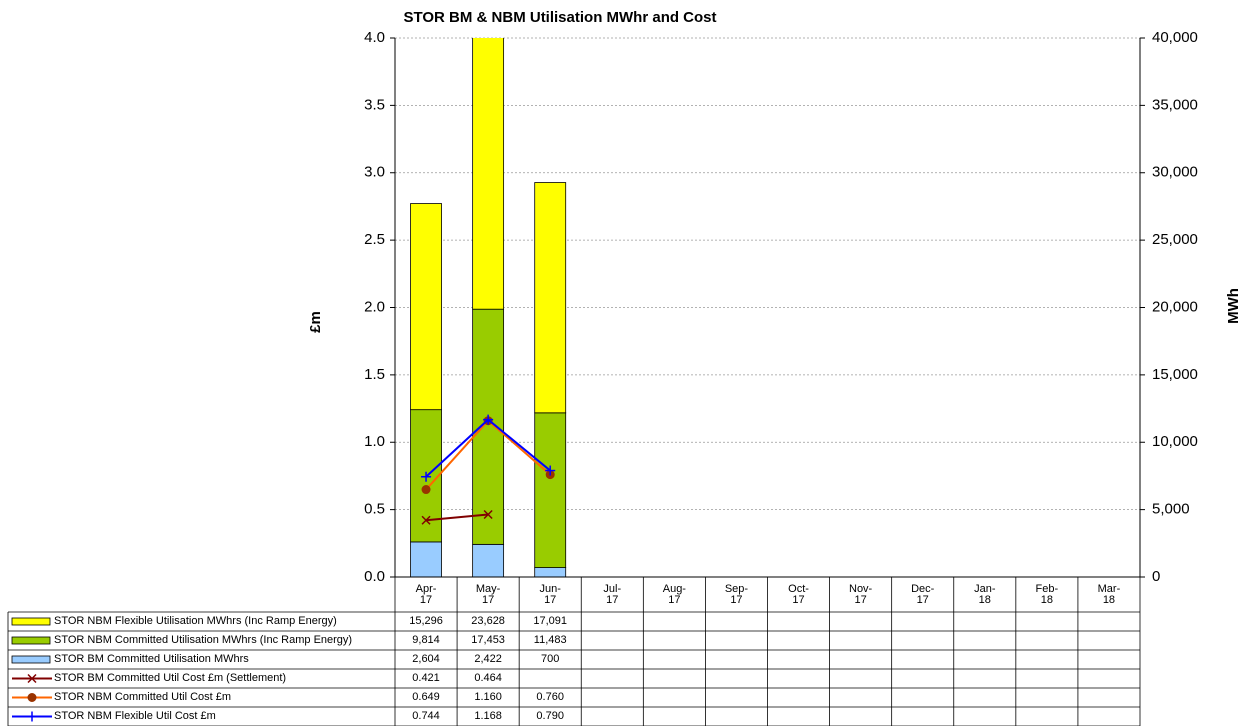  What do you see at coordinates (374, 576) in the screenshot?
I see `y-tick-label: 0.0` at bounding box center [374, 576].